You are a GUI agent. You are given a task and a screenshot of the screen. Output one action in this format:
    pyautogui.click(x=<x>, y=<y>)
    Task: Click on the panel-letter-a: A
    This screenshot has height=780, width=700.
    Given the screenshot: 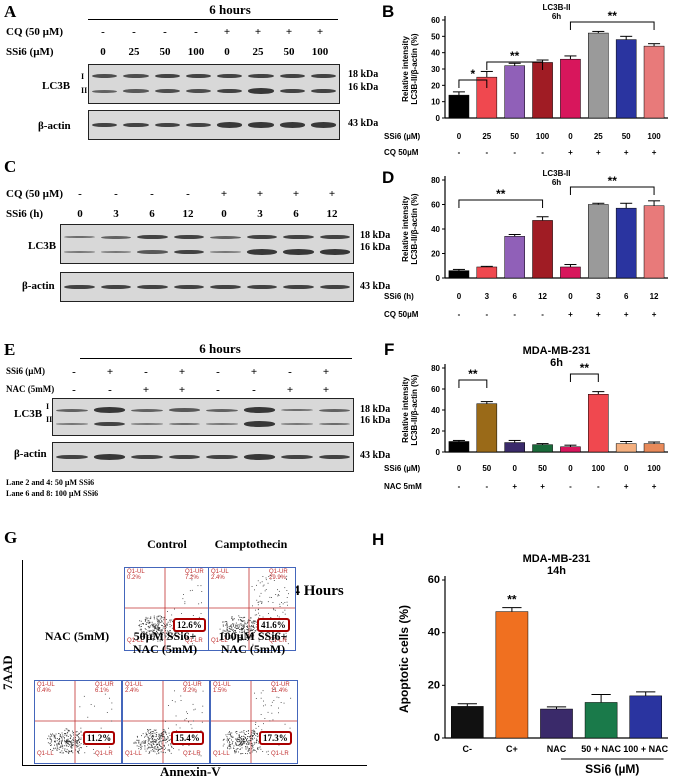 What is the action you would take?
    pyautogui.click(x=10, y=11)
    